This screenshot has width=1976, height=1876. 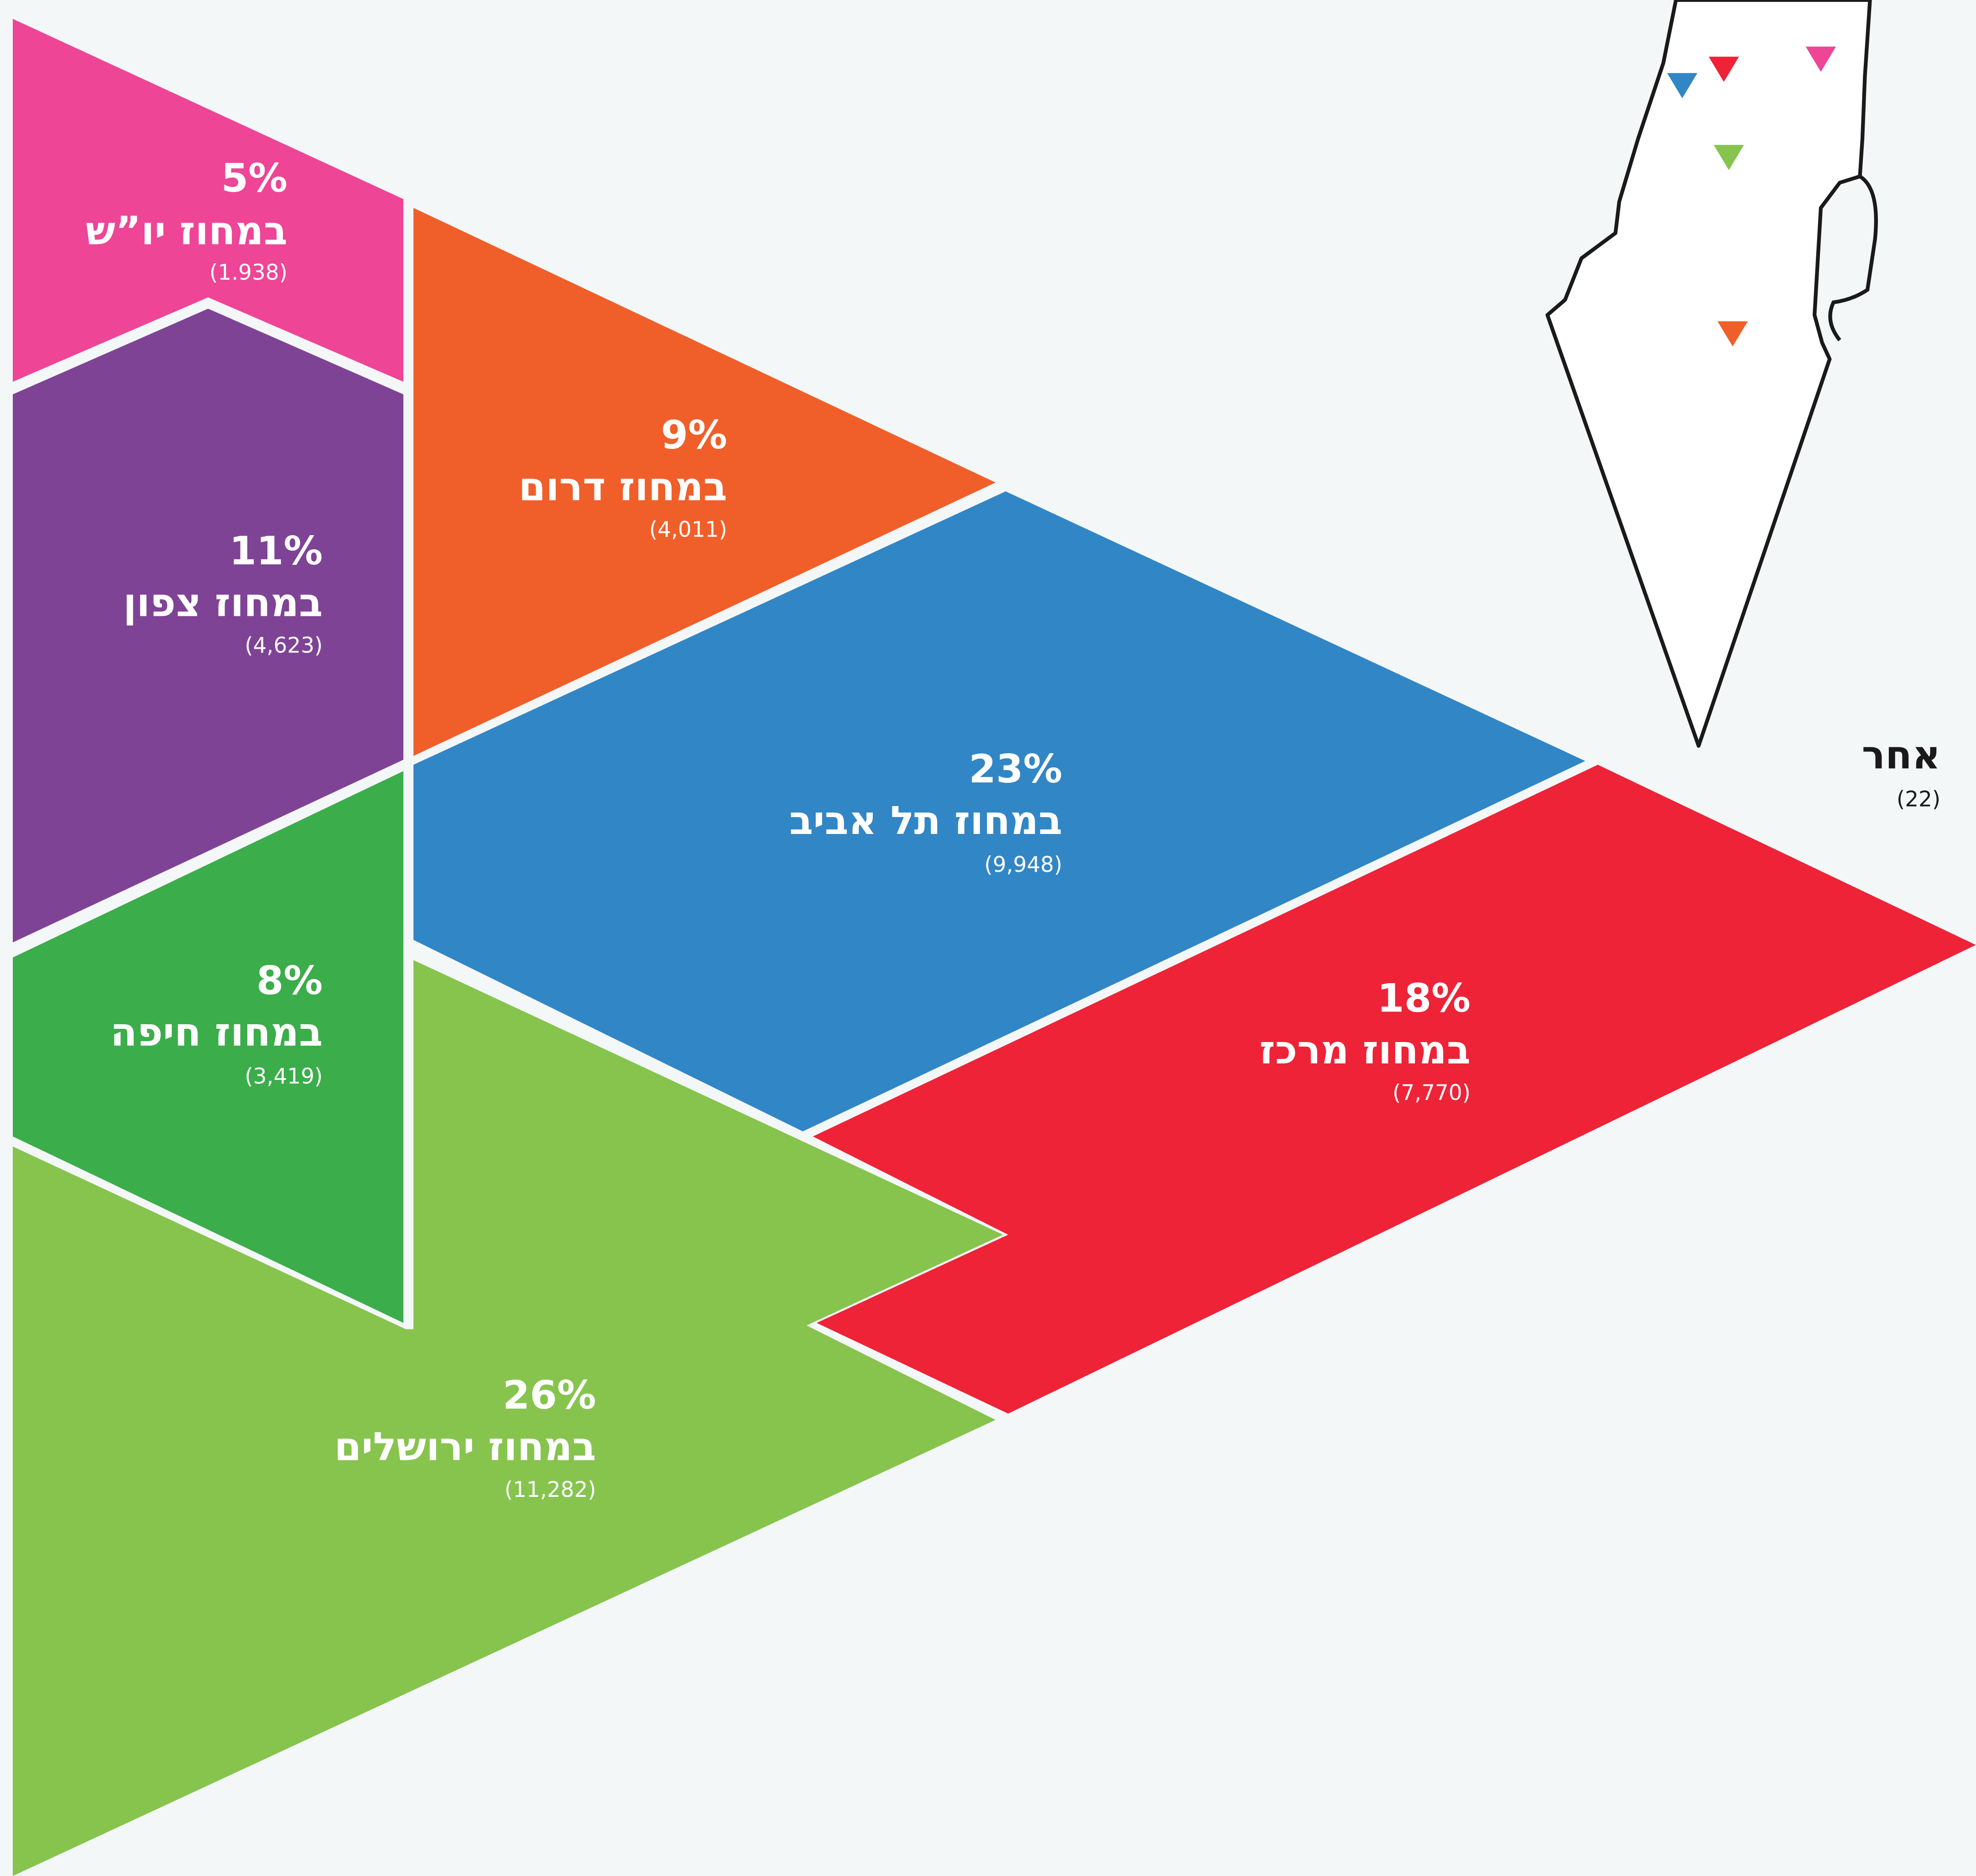 What do you see at coordinates (276, 552) in the screenshot?
I see `percent: 11%` at bounding box center [276, 552].